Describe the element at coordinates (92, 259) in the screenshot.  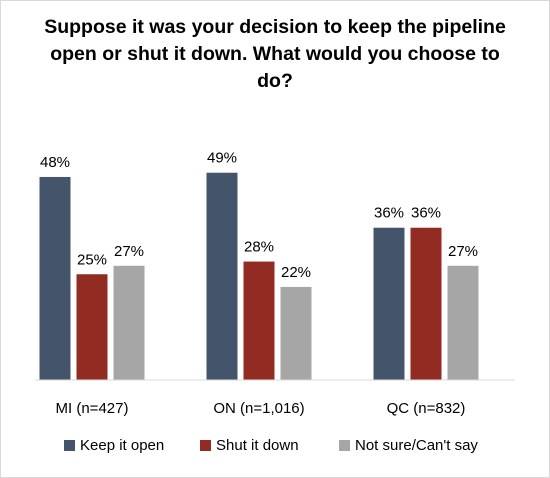
I see `data-label-0-1: 25%` at that location.